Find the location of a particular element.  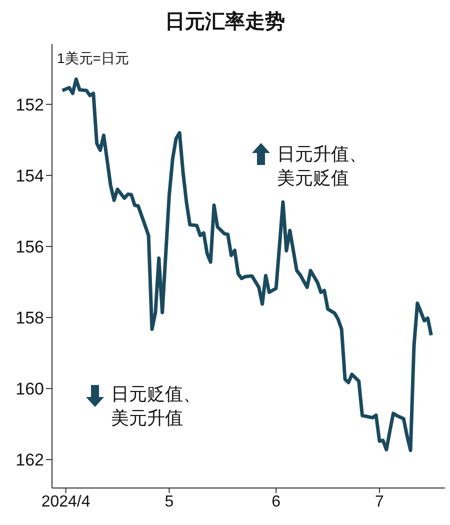

y-tick-label: 160 is located at coordinates (30, 389).